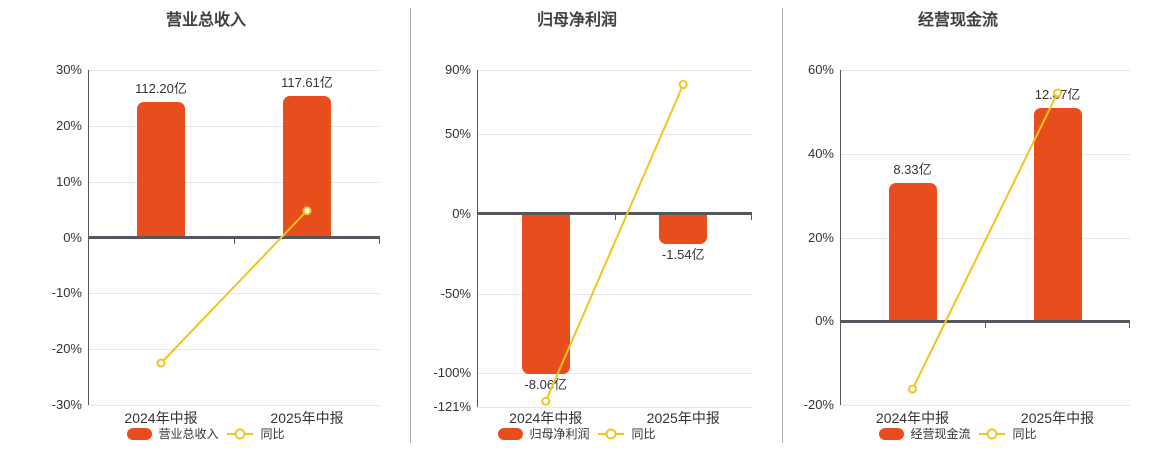 This screenshot has width=1160, height=450. What do you see at coordinates (452, 406) in the screenshot?
I see `y-tick-label: -121%` at bounding box center [452, 406].